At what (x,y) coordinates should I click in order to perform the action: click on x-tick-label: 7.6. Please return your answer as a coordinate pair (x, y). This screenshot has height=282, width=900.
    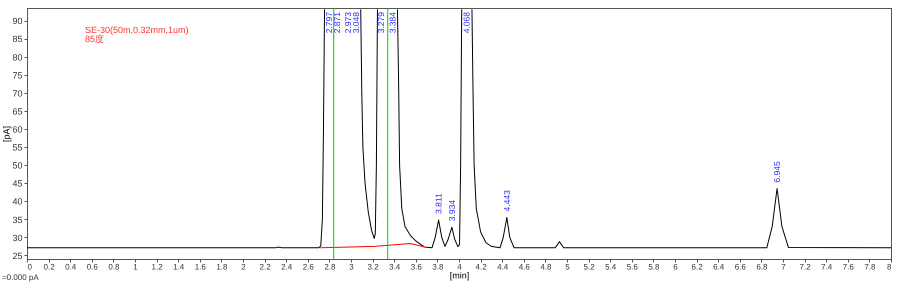
    Looking at the image, I should click on (848, 267).